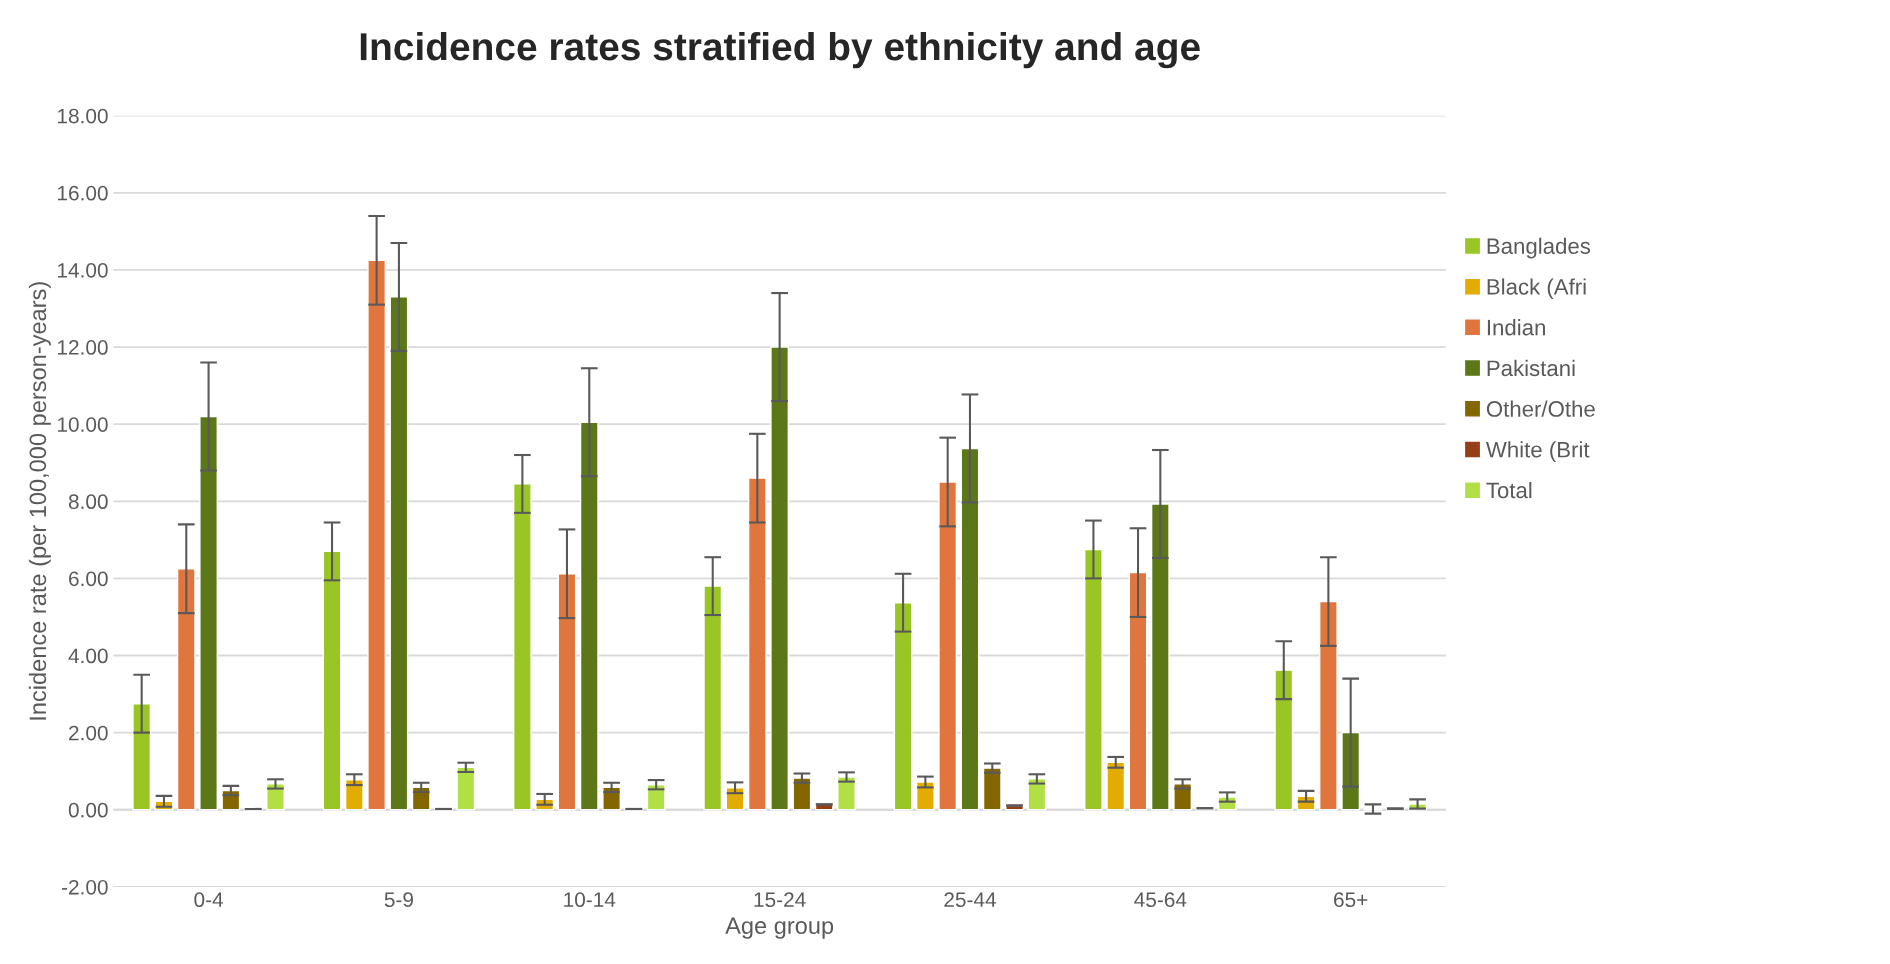 The height and width of the screenshot is (964, 1890). What do you see at coordinates (1509, 490) in the screenshot?
I see `legend-label: Total` at bounding box center [1509, 490].